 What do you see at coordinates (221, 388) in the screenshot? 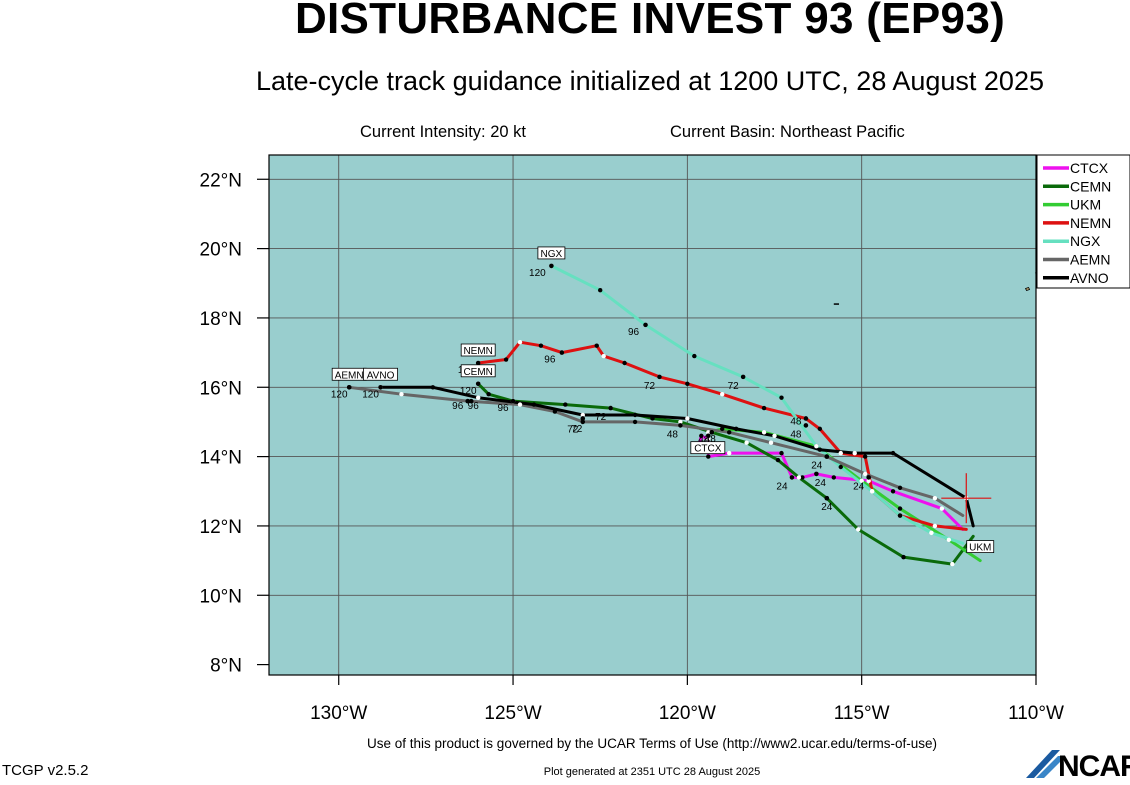
I see `y-tick-label: 16°N` at bounding box center [221, 388].